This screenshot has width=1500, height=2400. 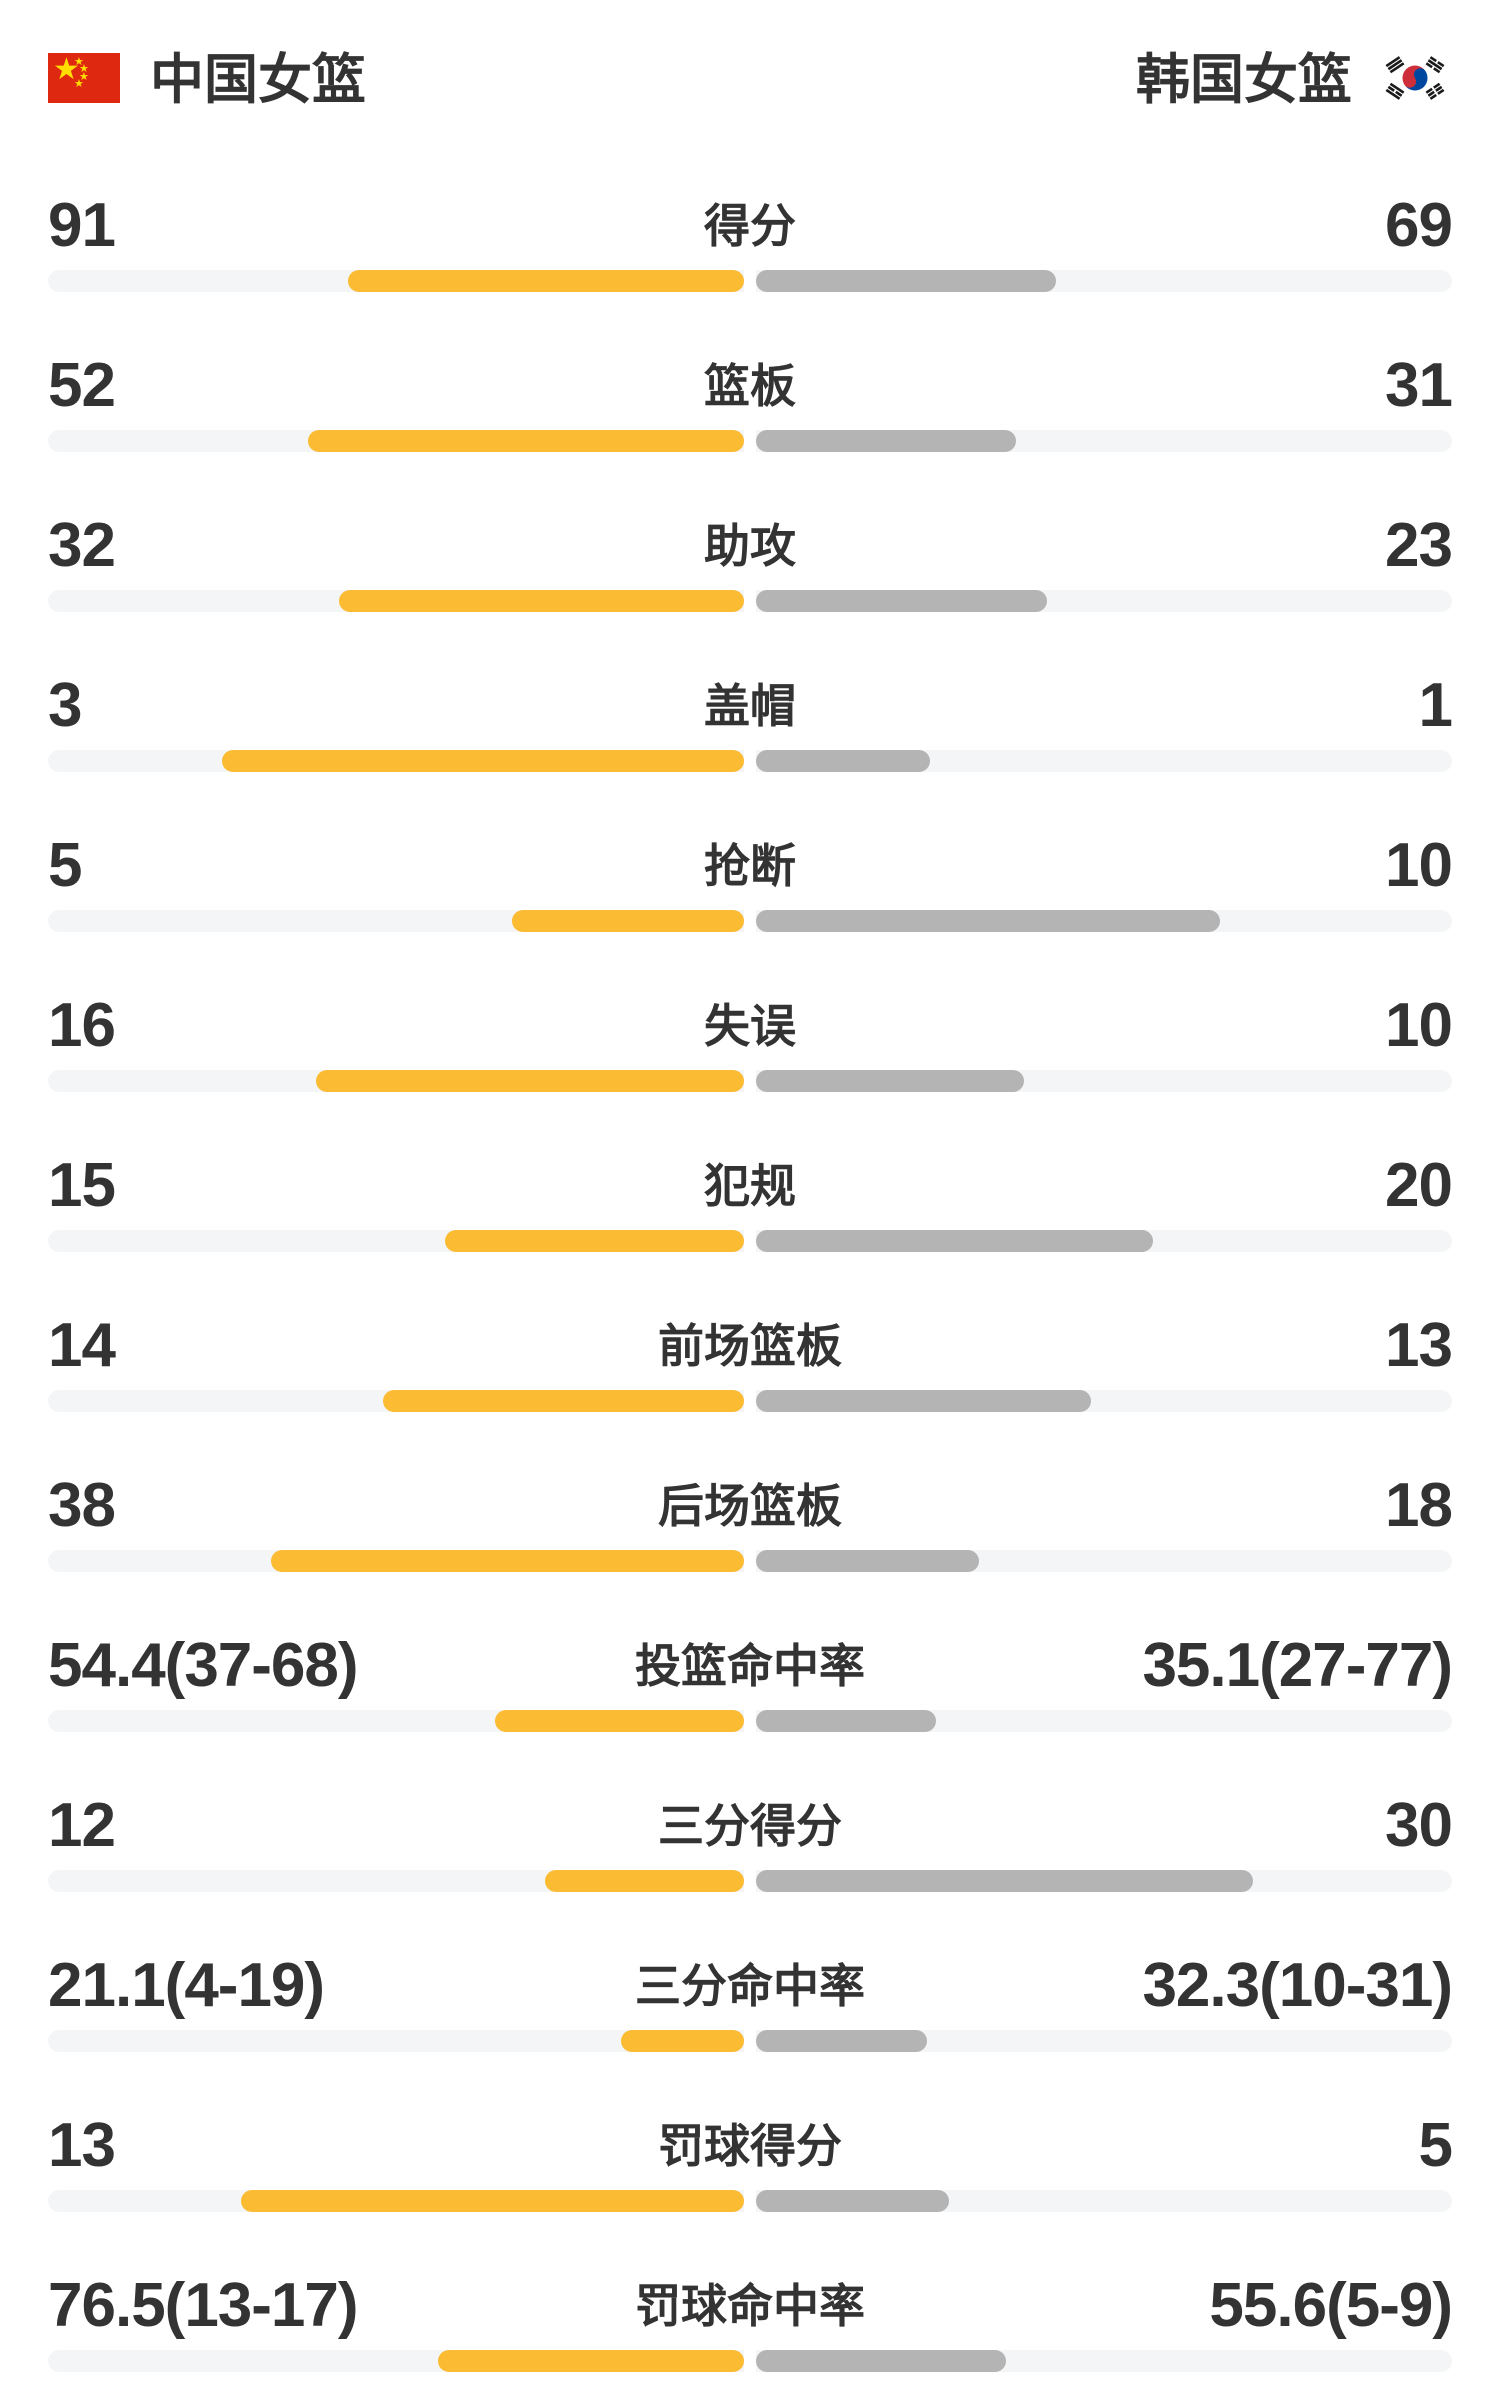 I want to click on stat-values-line: 52 篮板 31, so click(x=750, y=386).